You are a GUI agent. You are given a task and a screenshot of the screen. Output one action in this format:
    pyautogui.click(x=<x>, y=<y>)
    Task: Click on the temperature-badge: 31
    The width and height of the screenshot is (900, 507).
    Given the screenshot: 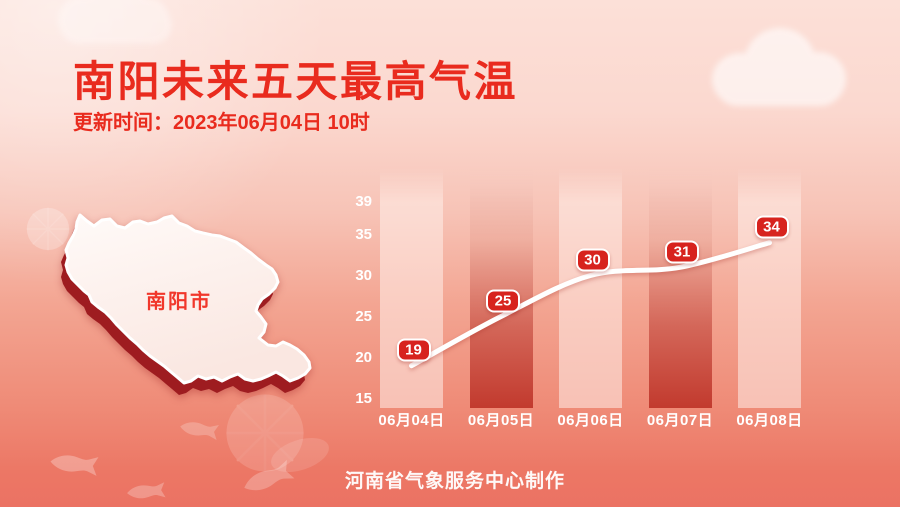 What is the action you would take?
    pyautogui.click(x=682, y=252)
    